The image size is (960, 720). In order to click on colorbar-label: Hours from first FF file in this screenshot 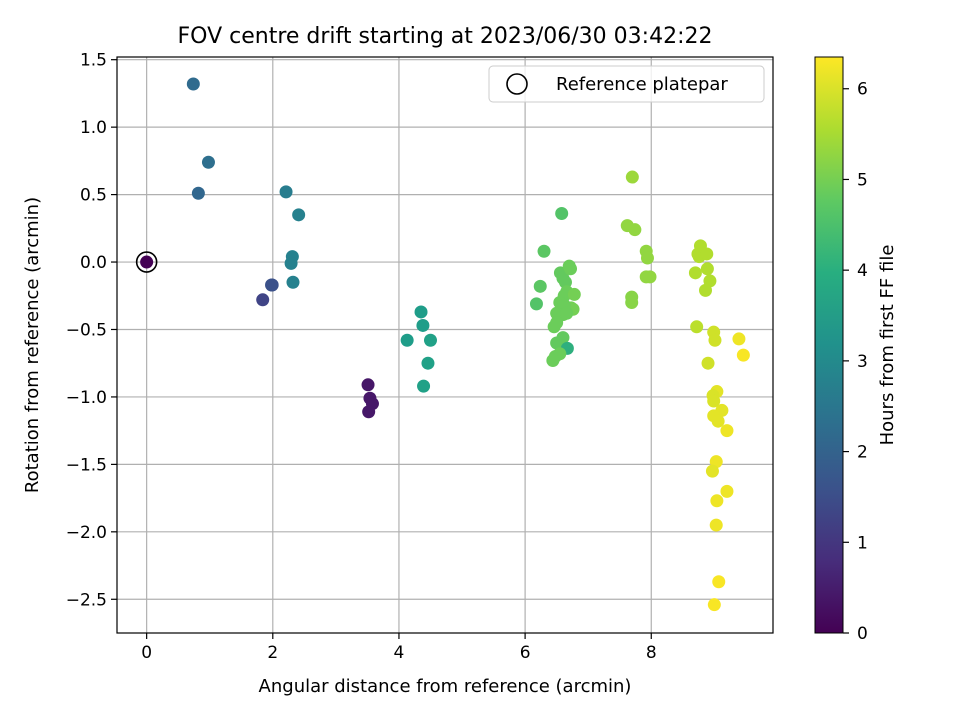, I will do `click(887, 345)`.